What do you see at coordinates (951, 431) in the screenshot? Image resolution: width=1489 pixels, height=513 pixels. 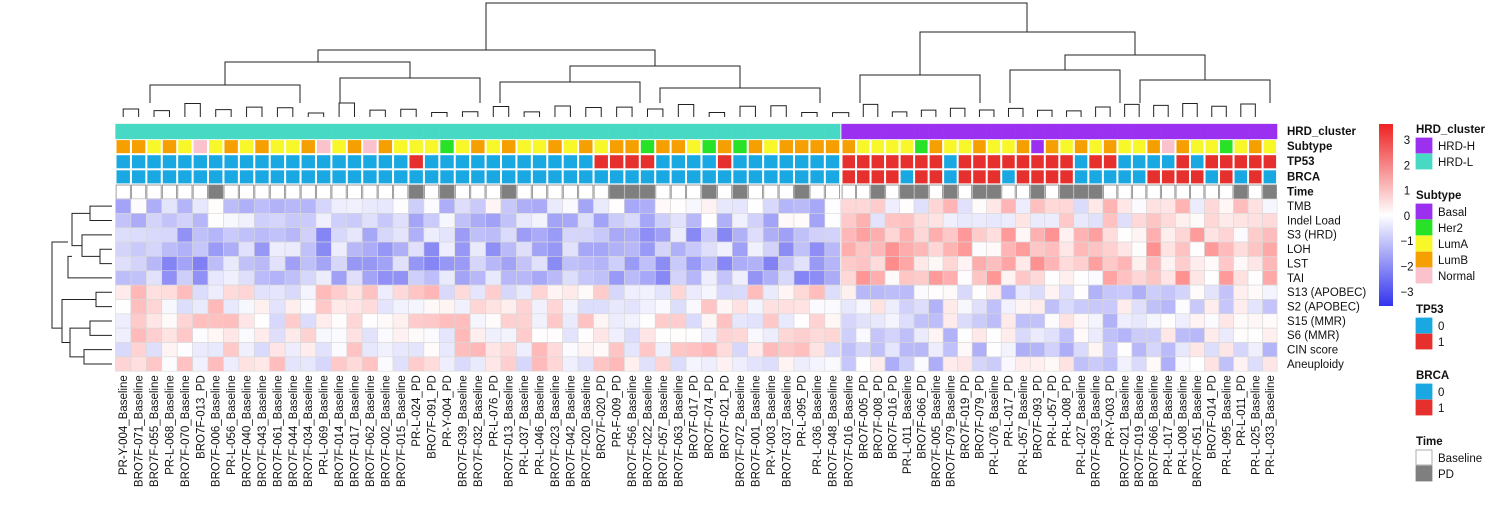 I see `column-label: BRO7F-079_Baseline` at bounding box center [951, 431].